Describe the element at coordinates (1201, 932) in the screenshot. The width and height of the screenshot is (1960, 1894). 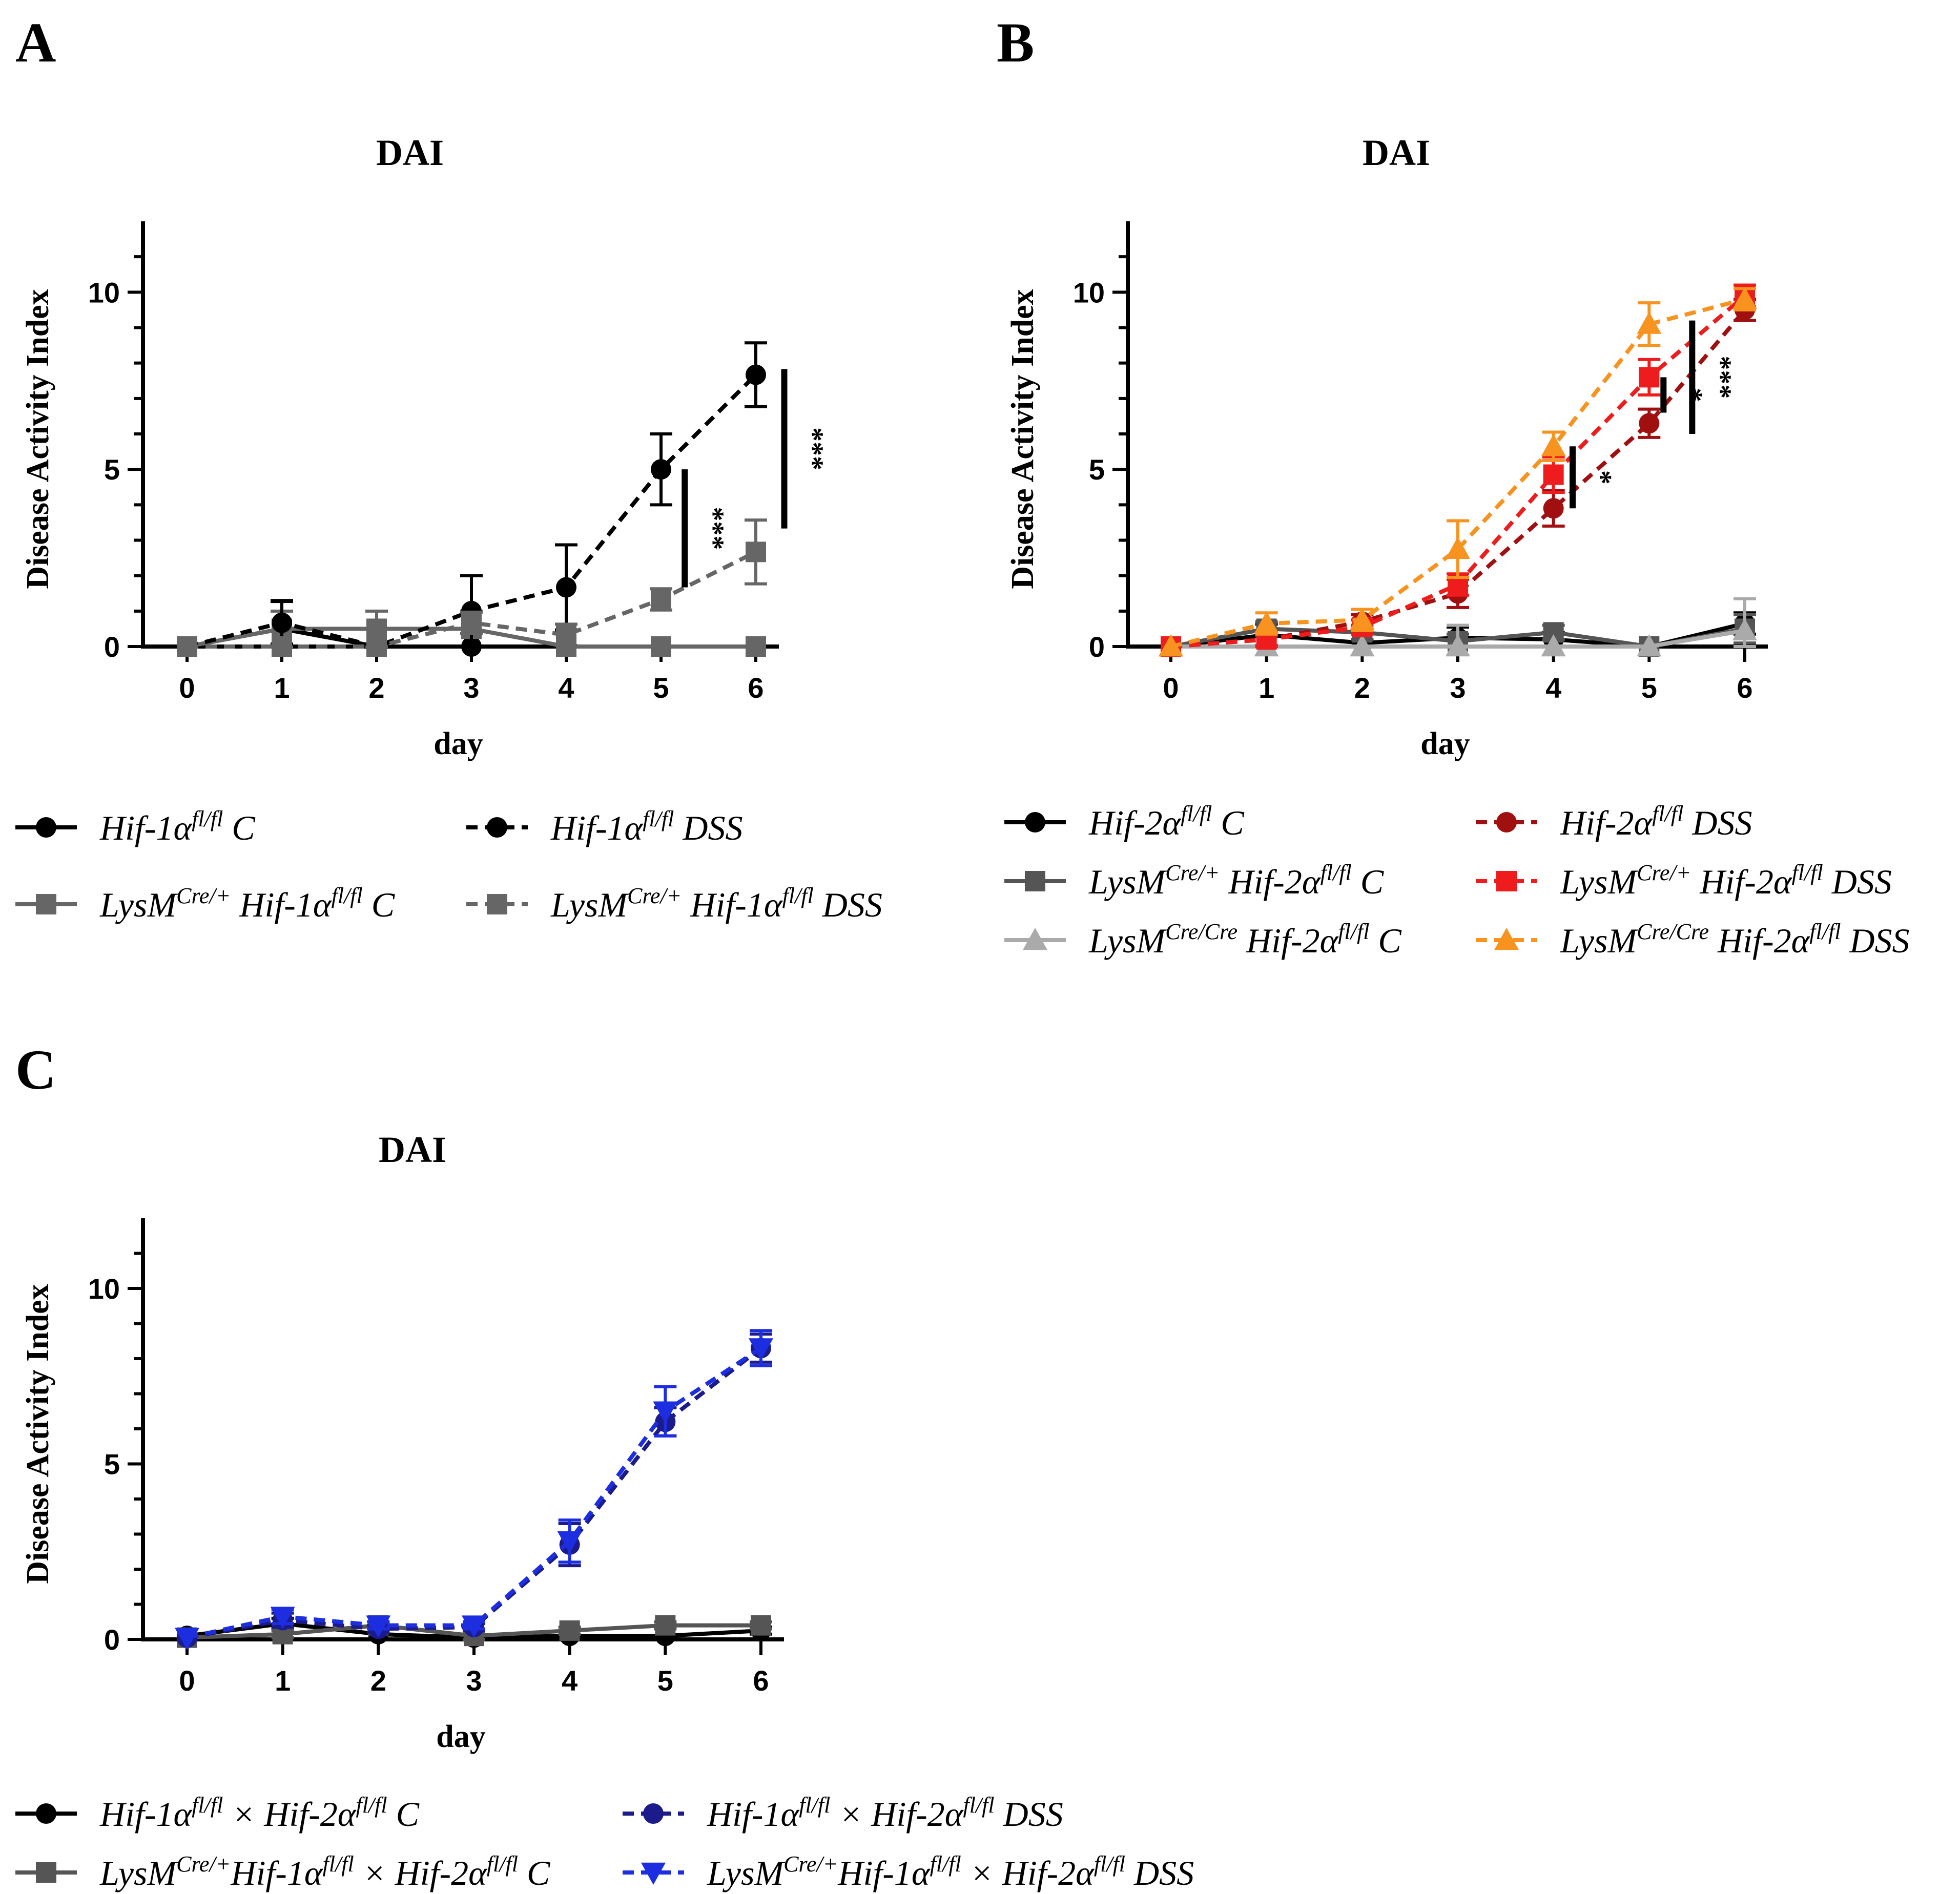
I see `legend-superscript: Cre/Cre` at that location.